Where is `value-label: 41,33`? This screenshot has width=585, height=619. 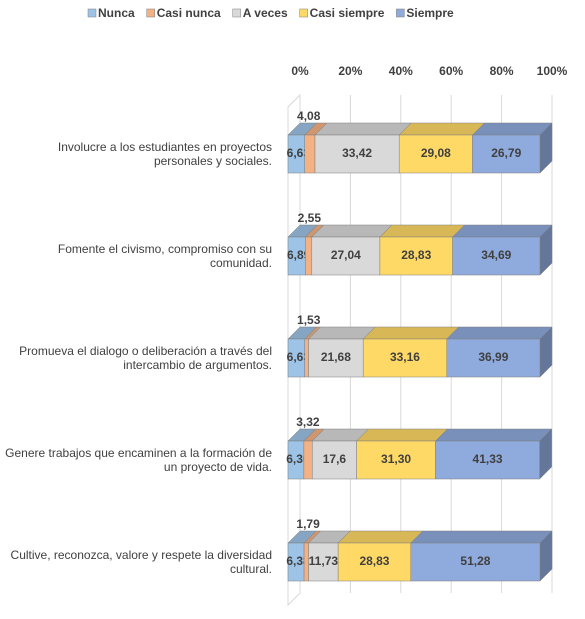 value-label: 41,33 is located at coordinates (488, 459).